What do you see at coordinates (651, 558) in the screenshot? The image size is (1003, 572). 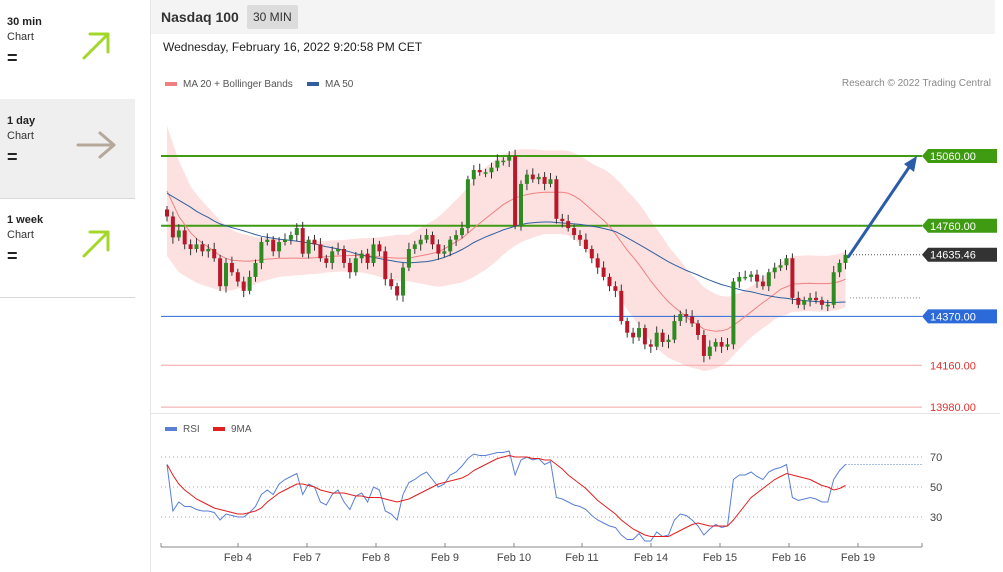 I see `x-tick-label: Feb 14` at bounding box center [651, 558].